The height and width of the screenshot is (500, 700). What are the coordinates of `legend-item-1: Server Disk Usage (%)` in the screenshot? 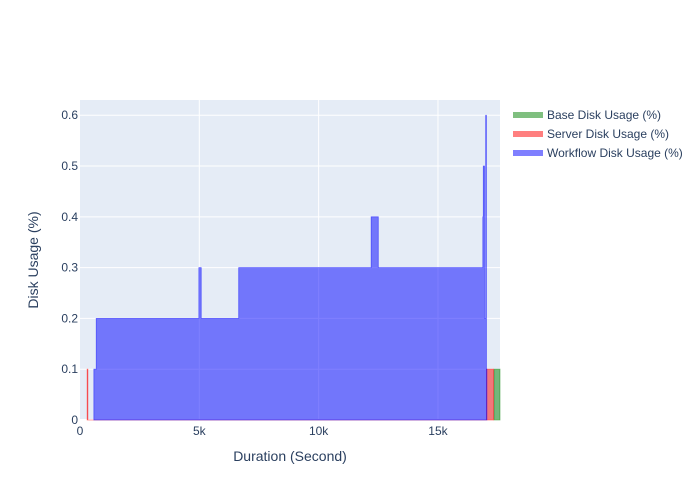 It's located at (591, 134).